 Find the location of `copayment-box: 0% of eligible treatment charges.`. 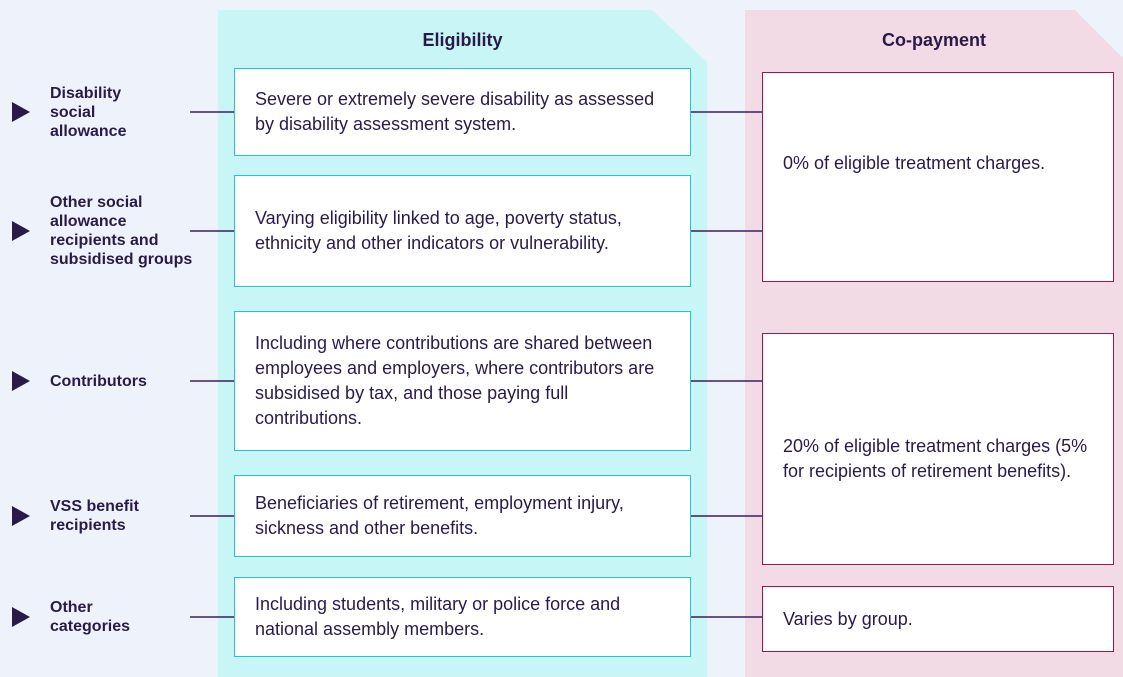

copayment-box: 0% of eligible treatment charges. is located at coordinates (938, 177).